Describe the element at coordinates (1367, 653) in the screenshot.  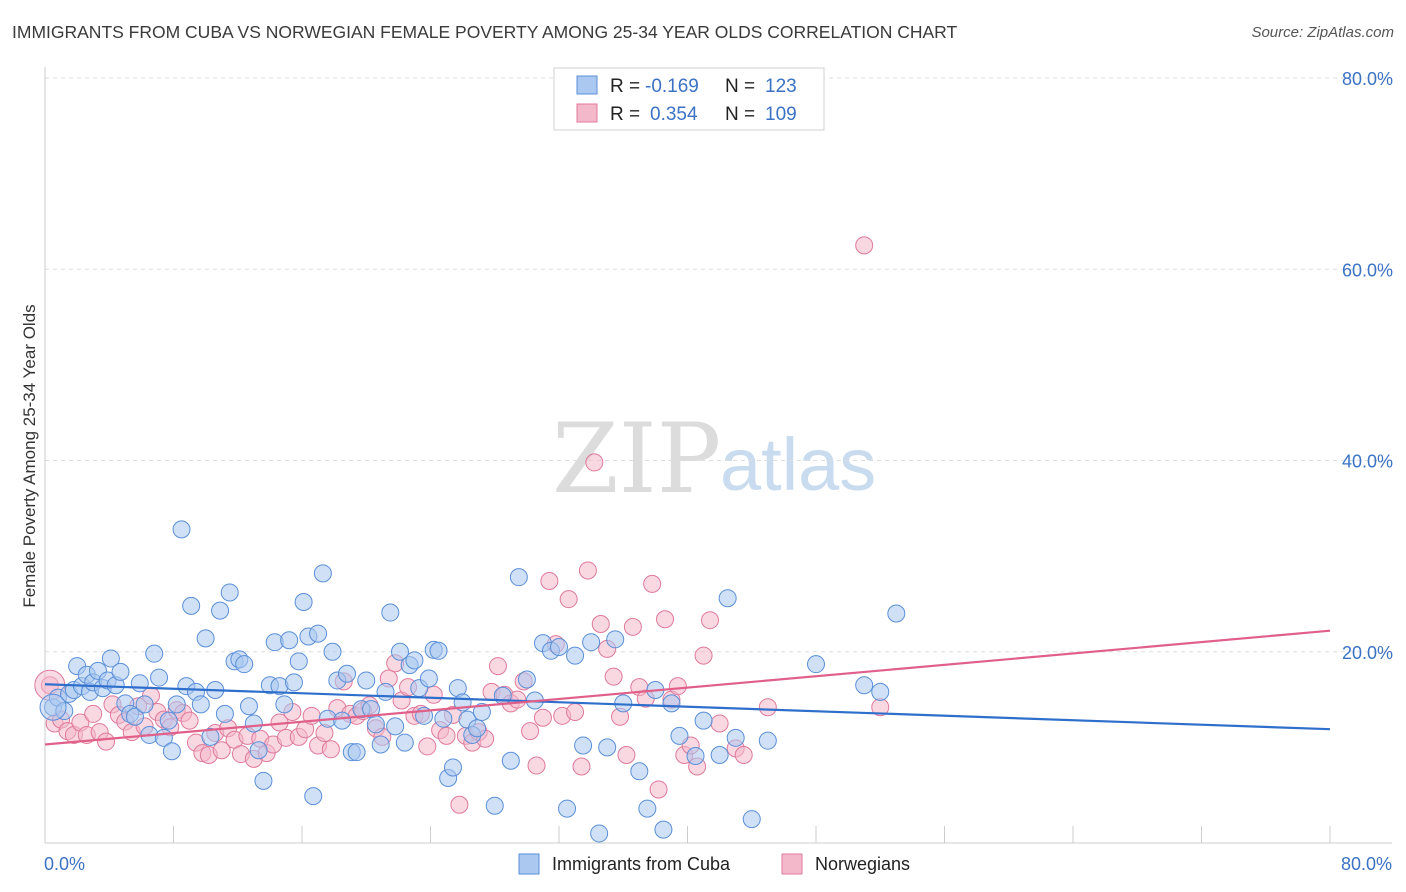
I see `y-tick-label: 20.0%` at that location.